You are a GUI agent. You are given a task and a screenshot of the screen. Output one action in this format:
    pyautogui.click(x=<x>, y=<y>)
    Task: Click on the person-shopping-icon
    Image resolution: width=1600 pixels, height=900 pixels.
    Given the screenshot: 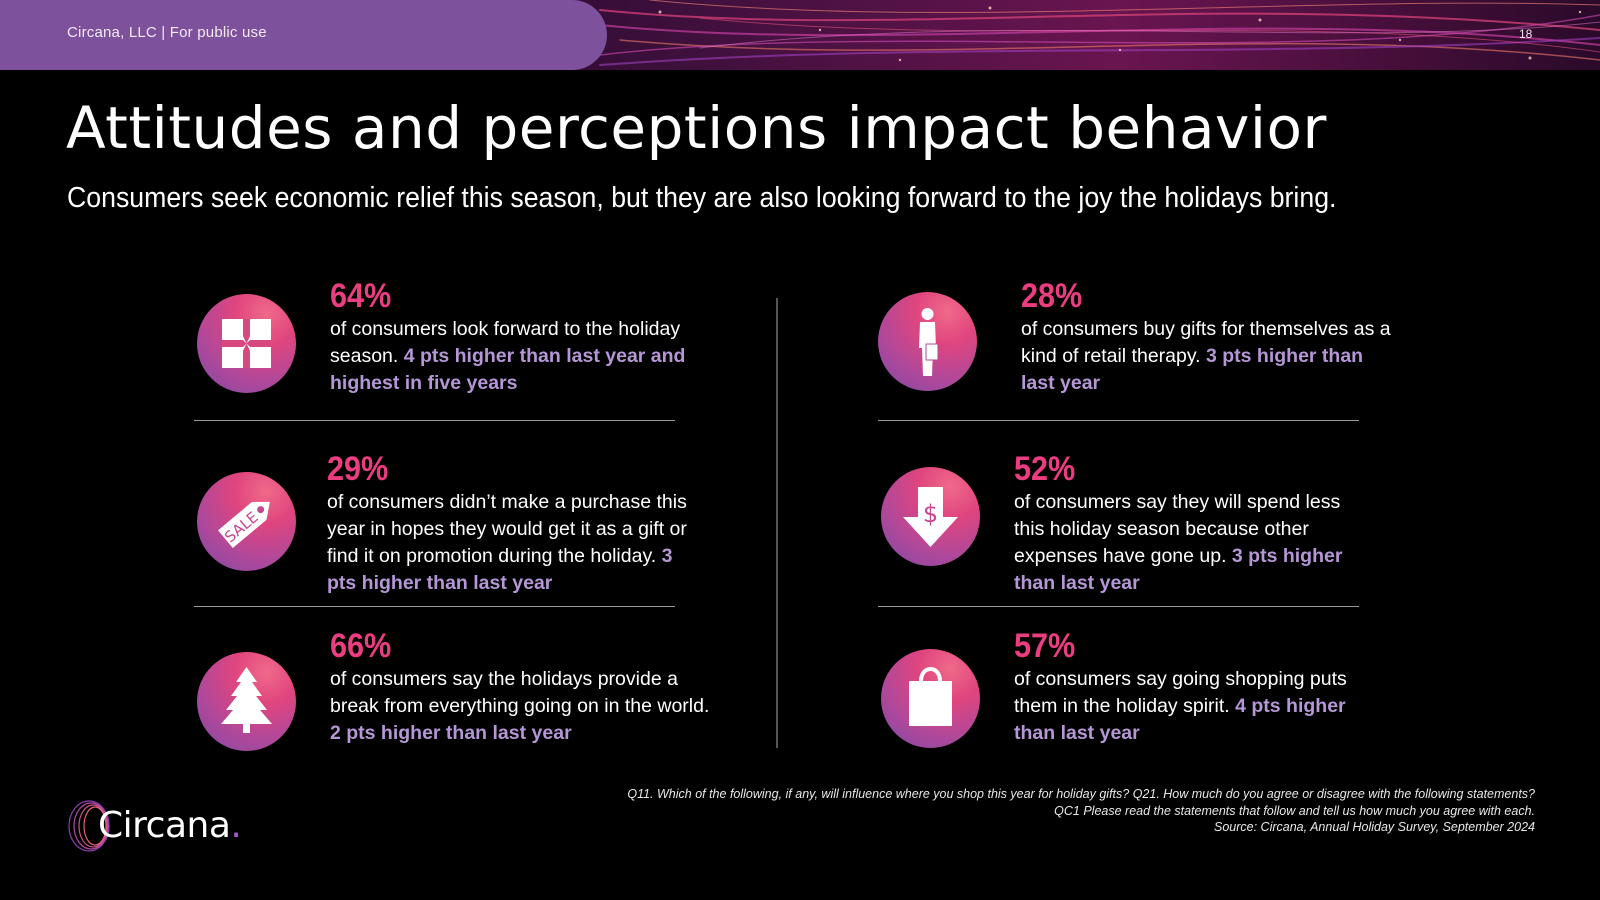 What is the action you would take?
    pyautogui.click(x=927, y=341)
    